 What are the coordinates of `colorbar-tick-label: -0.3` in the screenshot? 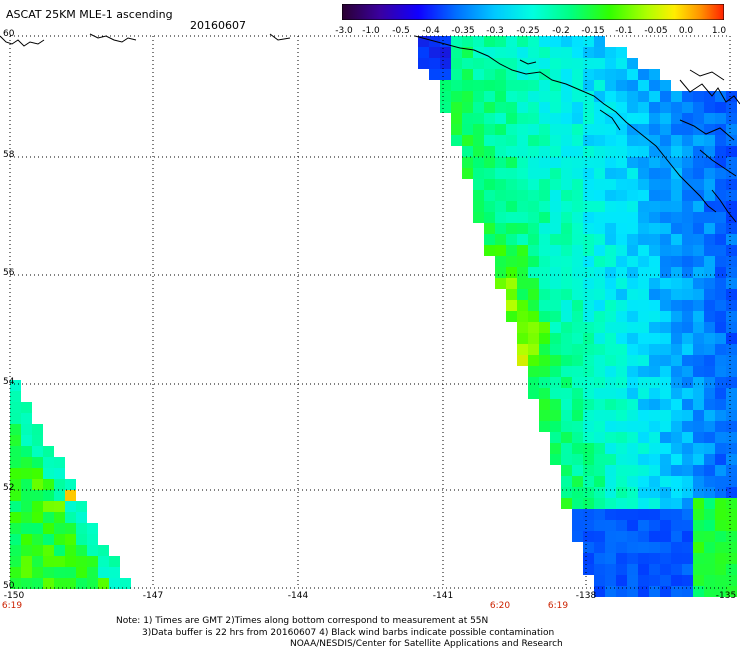 It's located at (495, 31).